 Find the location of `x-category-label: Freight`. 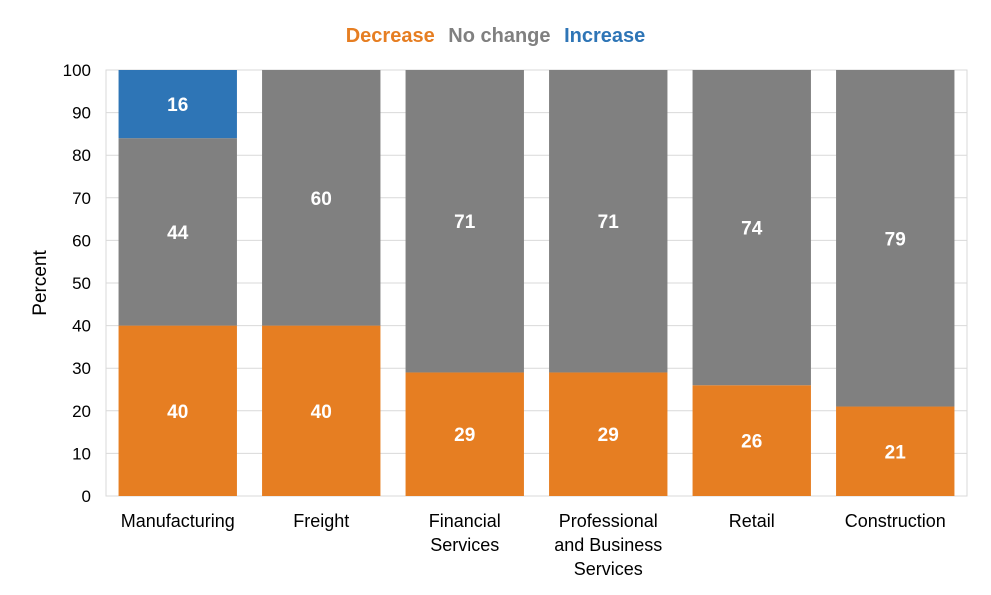

x-category-label: Freight is located at coordinates (321, 521).